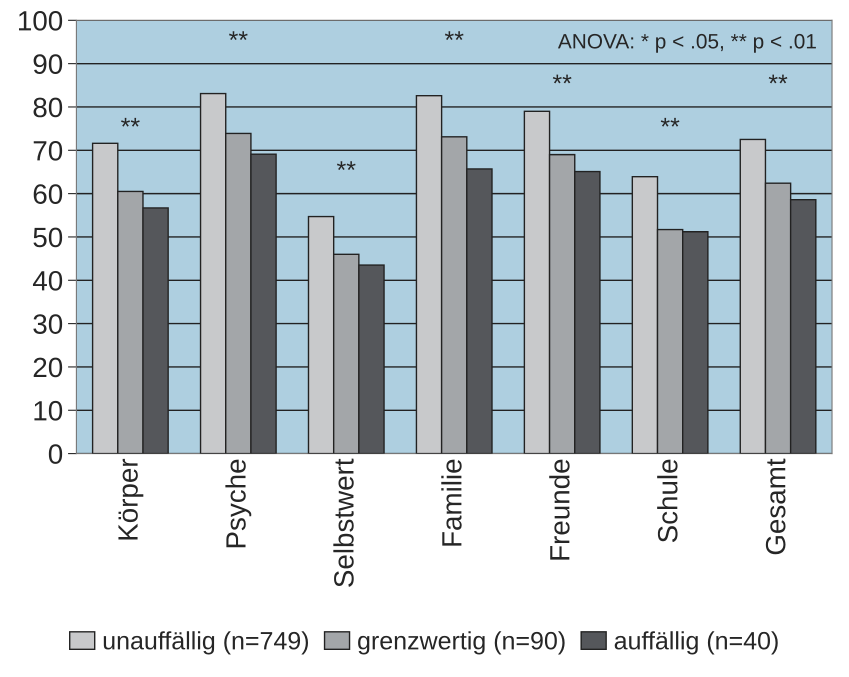 This screenshot has height=677, width=849. Describe the element at coordinates (48, 64) in the screenshot. I see `y-tick-label: 90` at that location.